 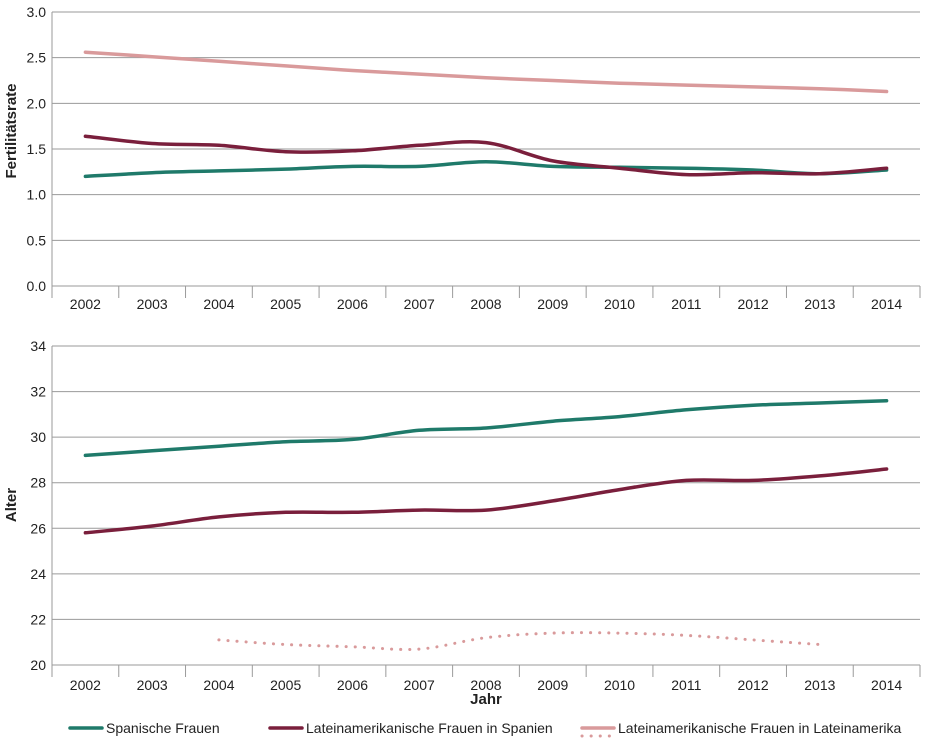 I want to click on y-tick-label: 1.5, so click(x=37, y=149).